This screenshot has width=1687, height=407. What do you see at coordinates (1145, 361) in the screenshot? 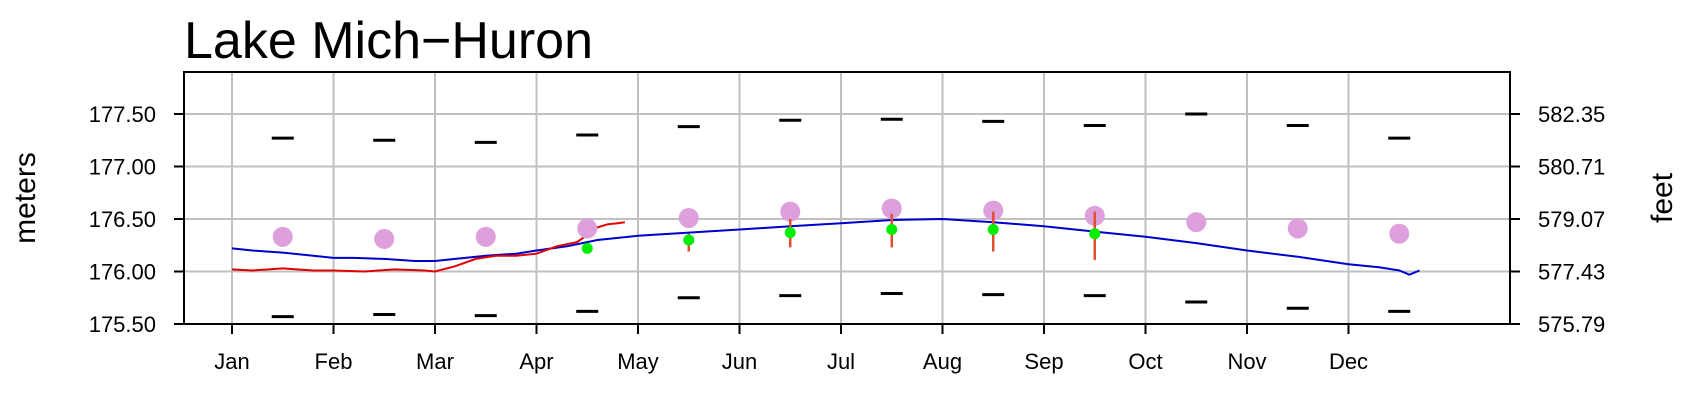
I see `x-tick-label: Oct` at bounding box center [1145, 361].